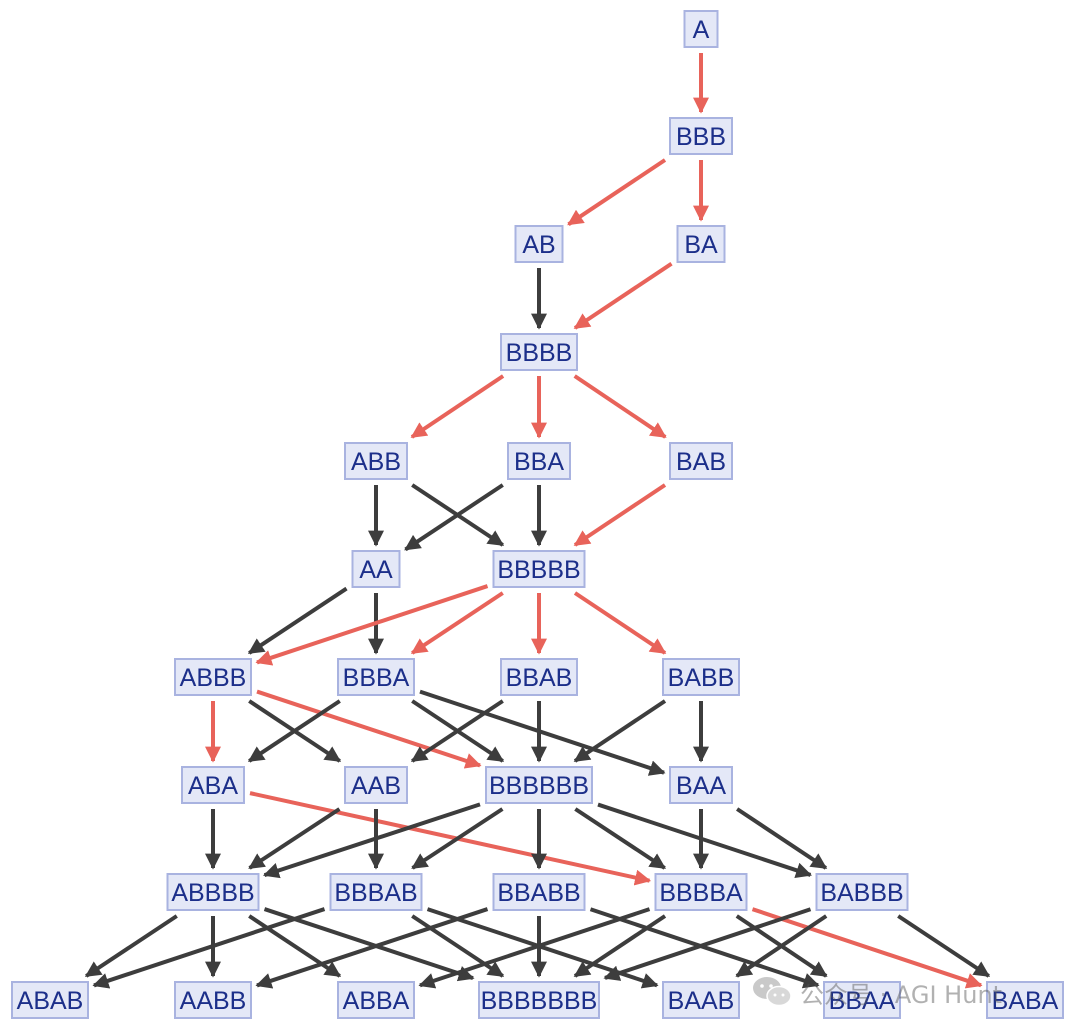  I want to click on node-bbb: BBB, so click(701, 136).